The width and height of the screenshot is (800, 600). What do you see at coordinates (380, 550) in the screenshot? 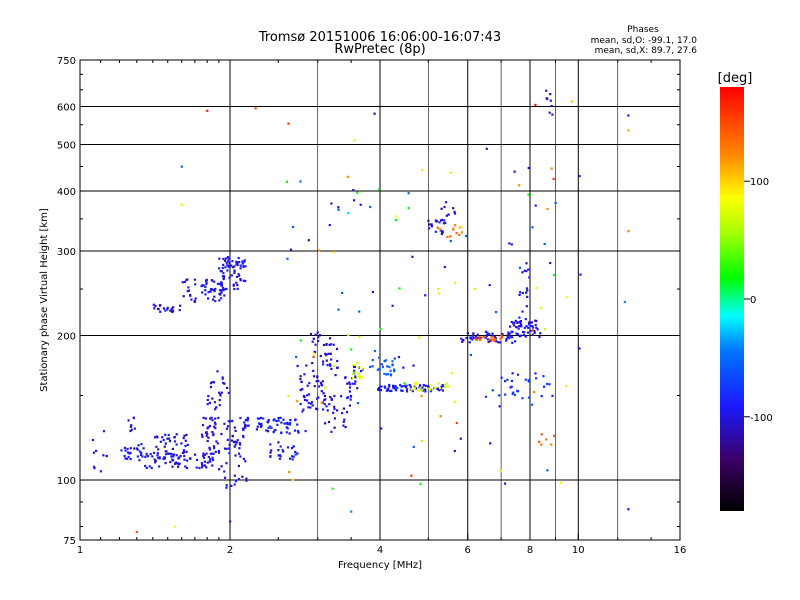
I see `x-tick-label: 4` at bounding box center [380, 550].